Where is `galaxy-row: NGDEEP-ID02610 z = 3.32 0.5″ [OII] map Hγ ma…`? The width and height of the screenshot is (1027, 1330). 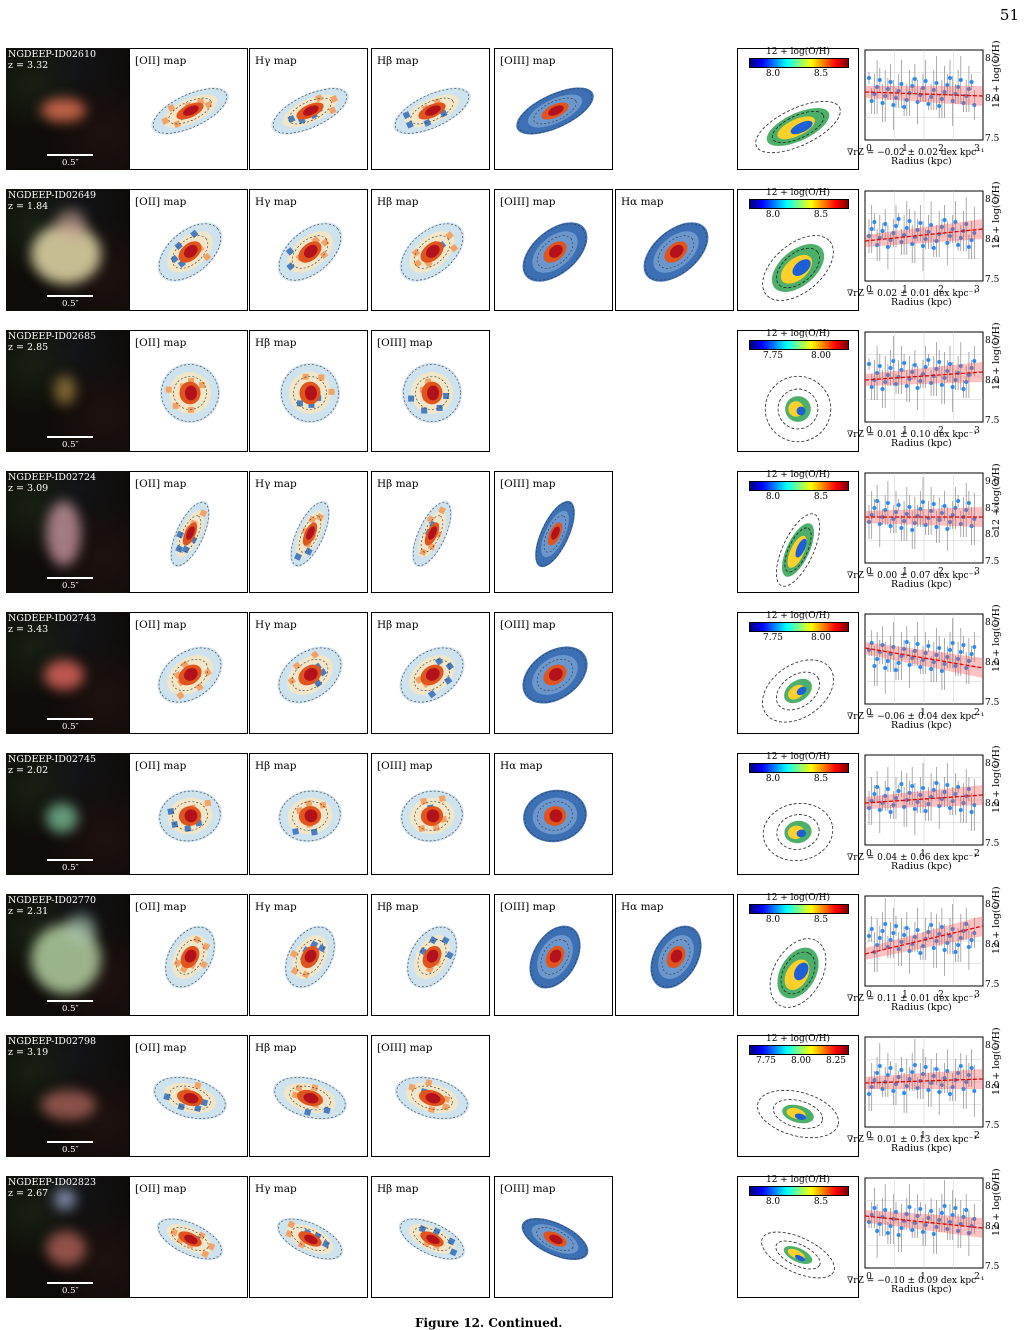
galaxy-row: NGDEEP-ID02610 z = 3.32 0.5″ [OII] map Hγ ma… is located at coordinates (511, 106).